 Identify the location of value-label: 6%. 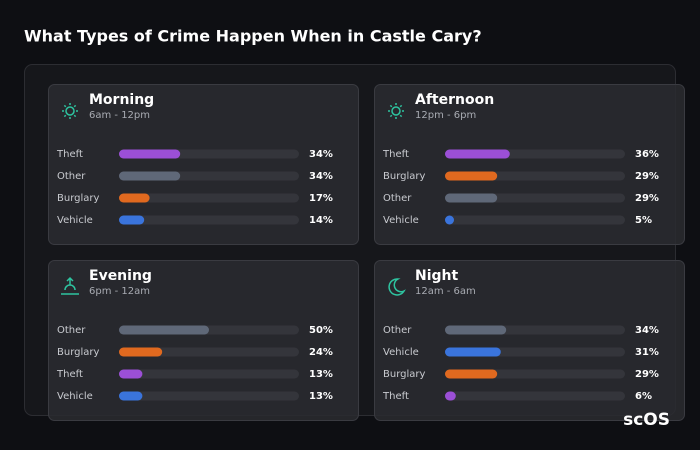
(643, 396).